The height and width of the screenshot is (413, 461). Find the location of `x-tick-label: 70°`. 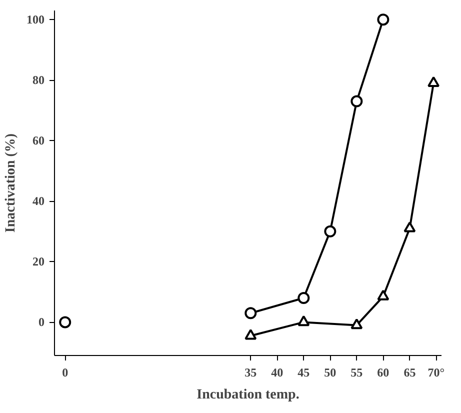

x-tick-label: 70° is located at coordinates (436, 373).